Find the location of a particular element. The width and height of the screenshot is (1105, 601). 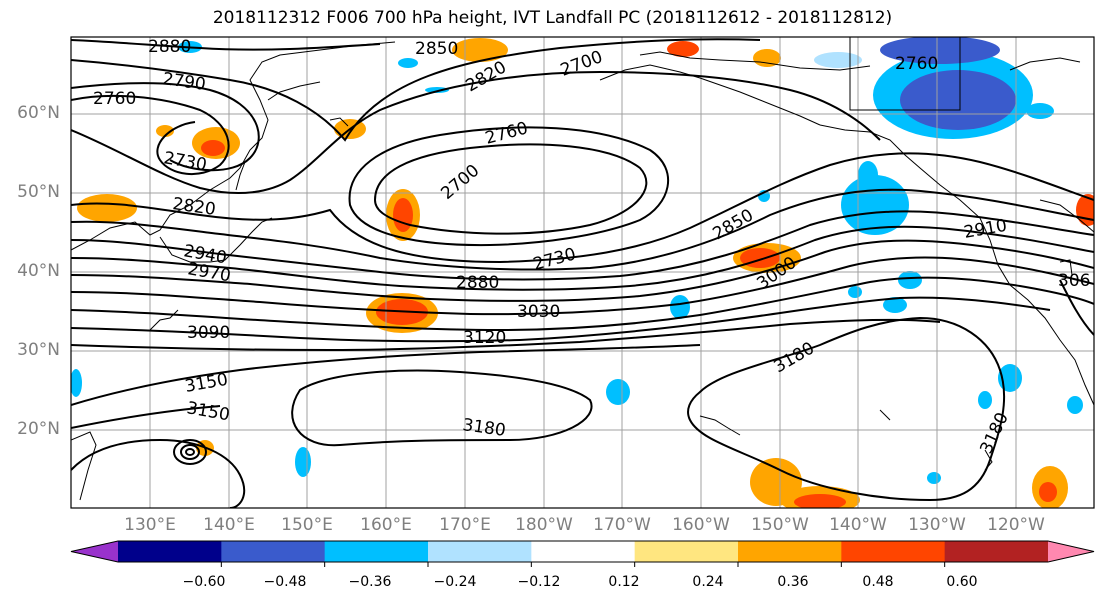

colorbar-tick-label: 0.12 is located at coordinates (624, 582).